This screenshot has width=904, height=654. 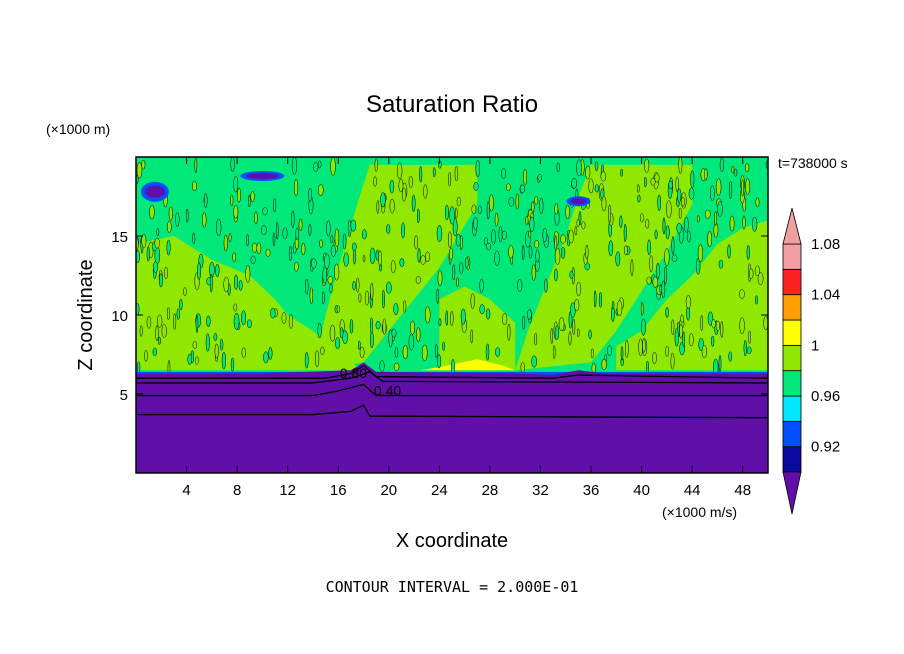 I want to click on x-tick-label: 44, so click(x=692, y=490).